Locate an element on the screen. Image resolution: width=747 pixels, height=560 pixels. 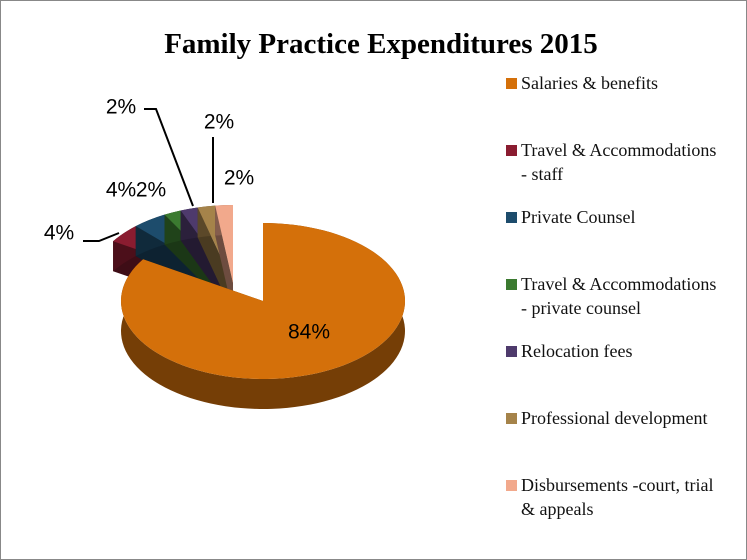
chart-title: Family Practice Expenditures 2015 is located at coordinates (381, 44).